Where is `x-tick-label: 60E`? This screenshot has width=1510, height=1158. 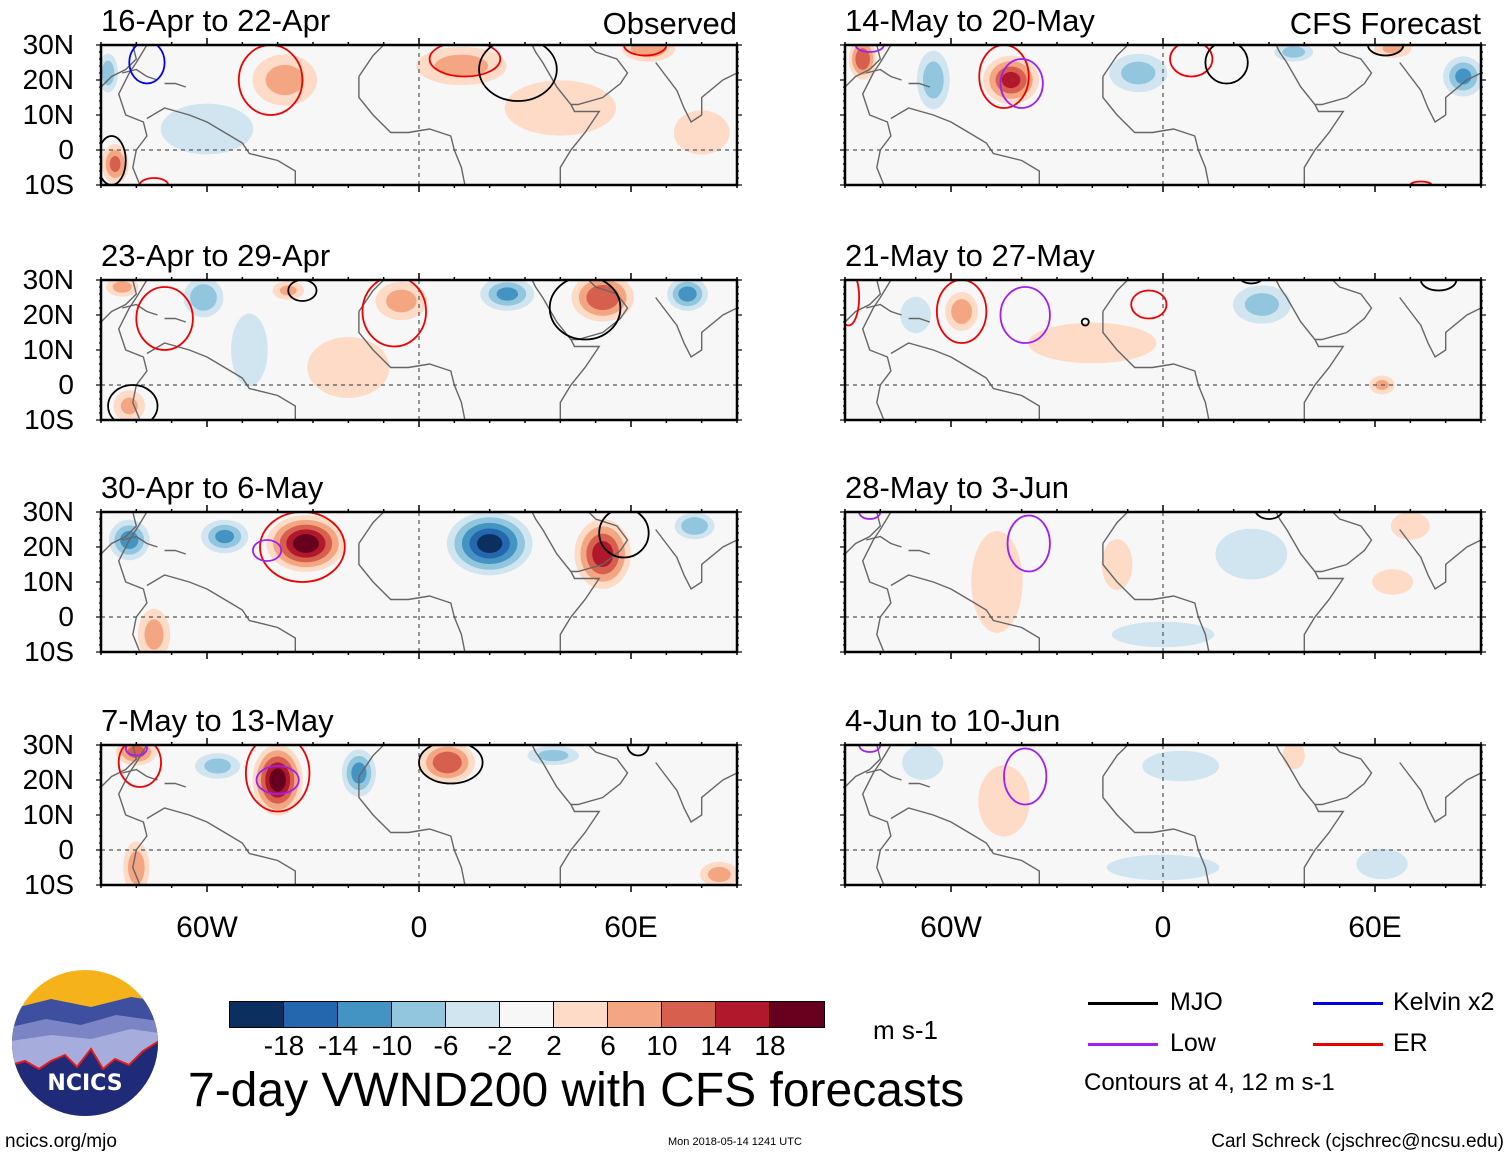
x-tick-label: 60E is located at coordinates (1375, 927).